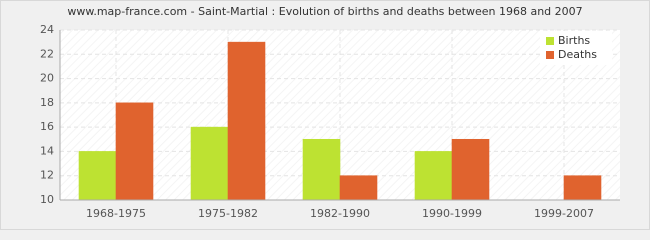 The width and height of the screenshot is (650, 240). I want to click on x-tick-label: 1990-1999, so click(452, 213).